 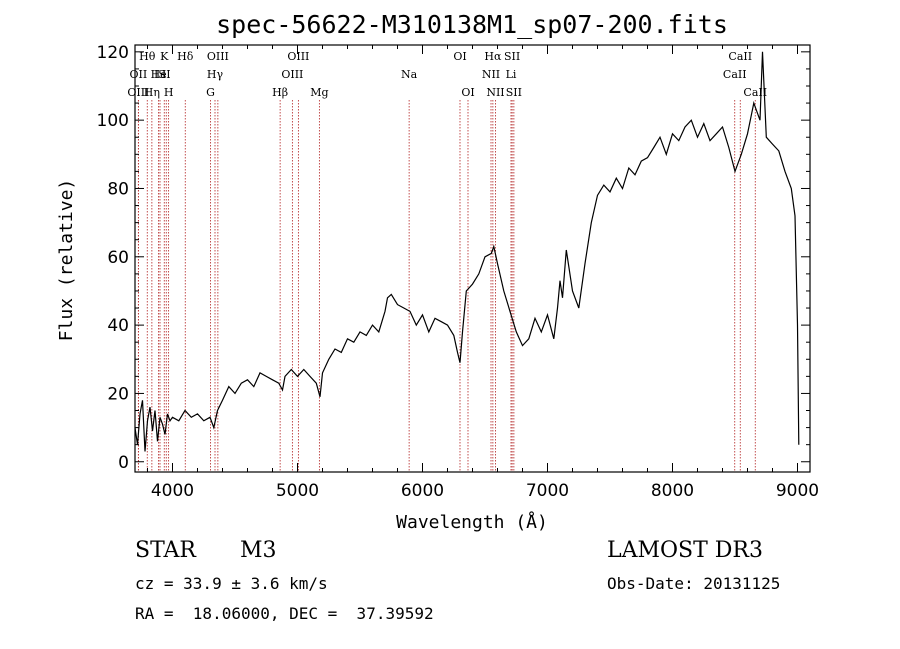 What do you see at coordinates (735, 74) in the screenshot?
I see `line-label-27: CaII` at bounding box center [735, 74].